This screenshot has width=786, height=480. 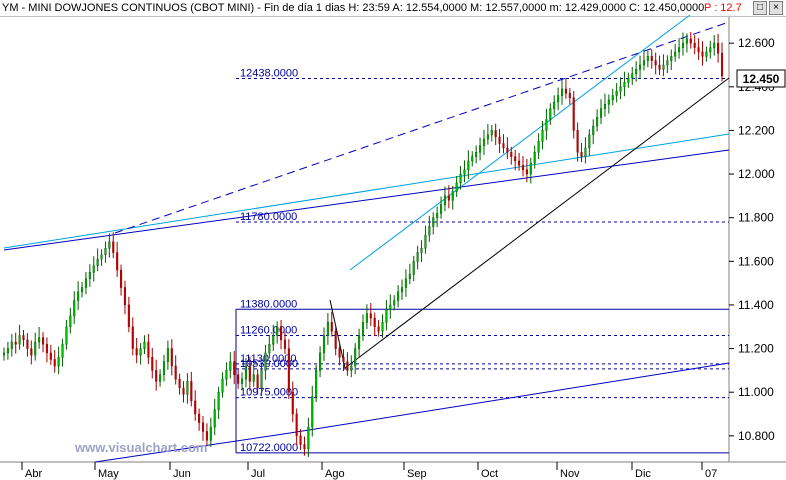 What do you see at coordinates (182, 474) in the screenshot?
I see `x-tick-label: Jun` at bounding box center [182, 474].